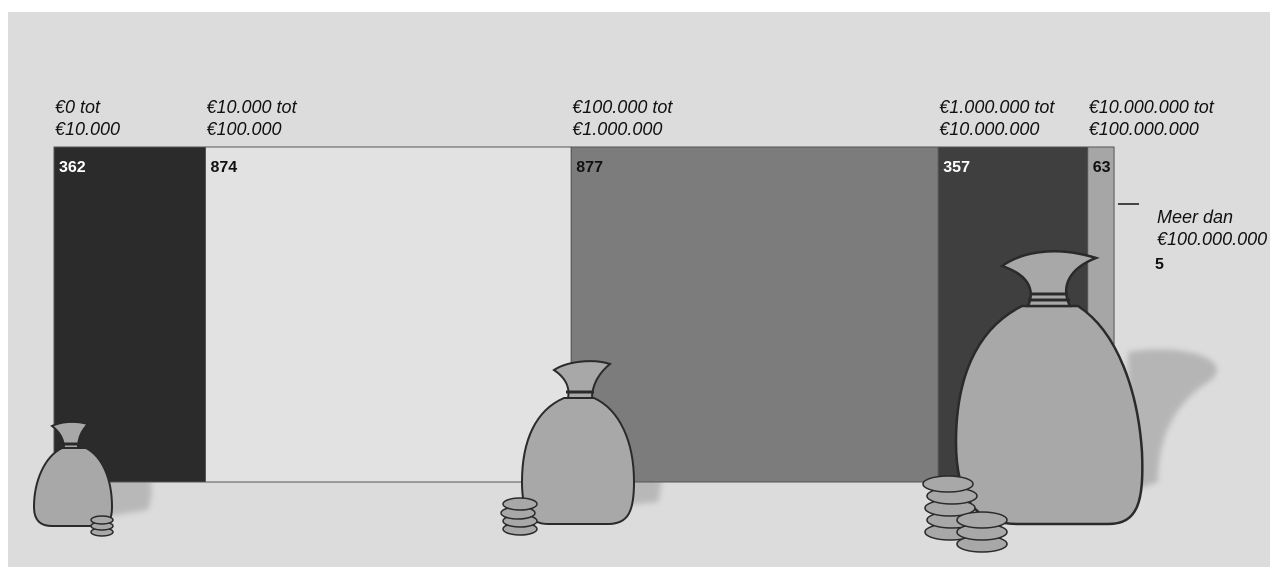  I want to click on coins-medium-icon, so click(519, 516).